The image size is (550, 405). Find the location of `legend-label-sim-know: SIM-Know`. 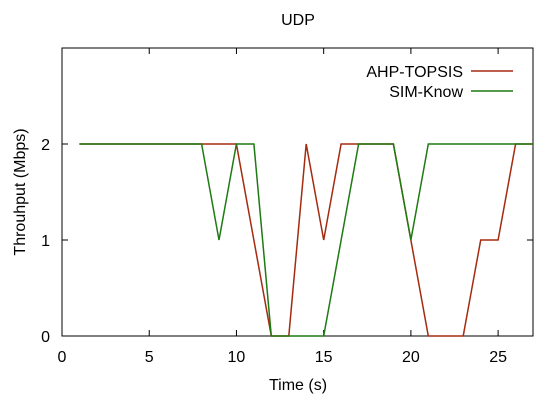

legend-label-sim-know: SIM-Know is located at coordinates (426, 92).